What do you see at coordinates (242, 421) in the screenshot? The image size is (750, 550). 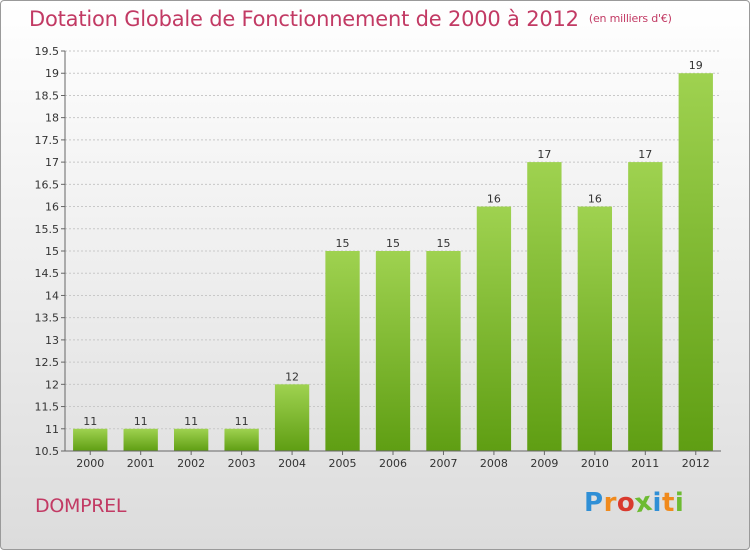 I see `data-label-2003: 11` at bounding box center [242, 421].